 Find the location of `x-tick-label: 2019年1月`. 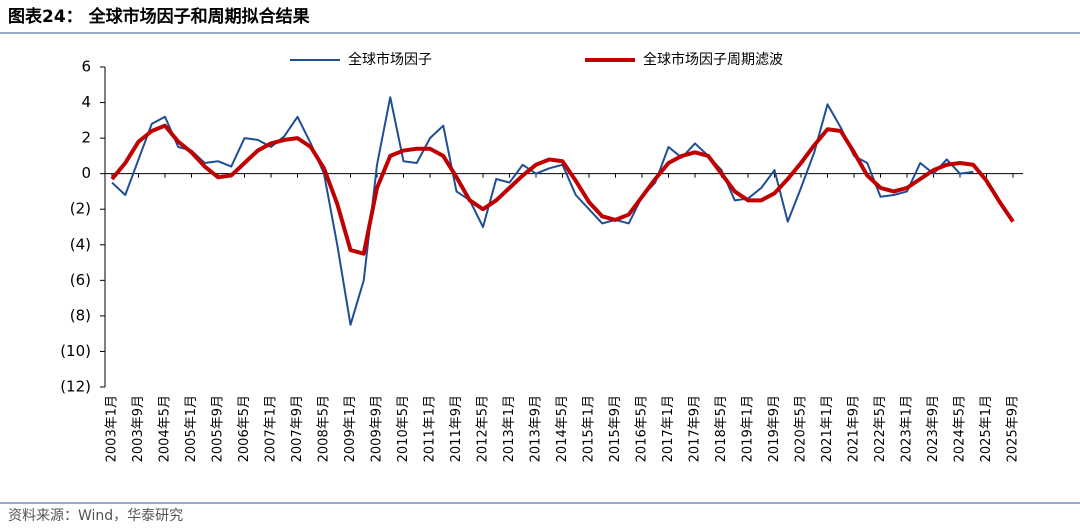

x-tick-label: 2019年1月 is located at coordinates (748, 428).